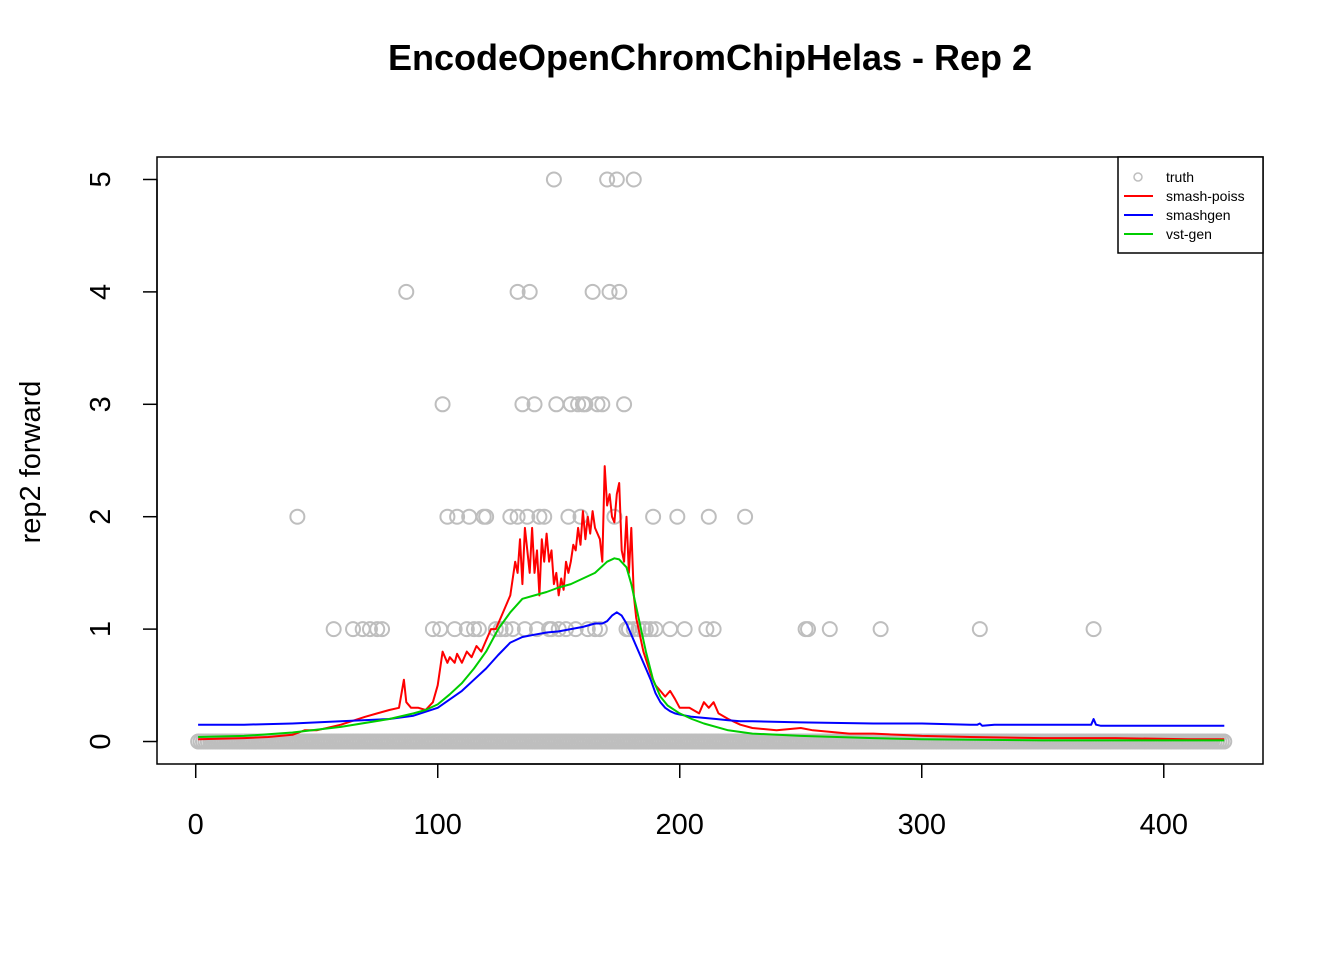  Describe the element at coordinates (1180, 177) in the screenshot. I see `legend-label: truth` at that location.